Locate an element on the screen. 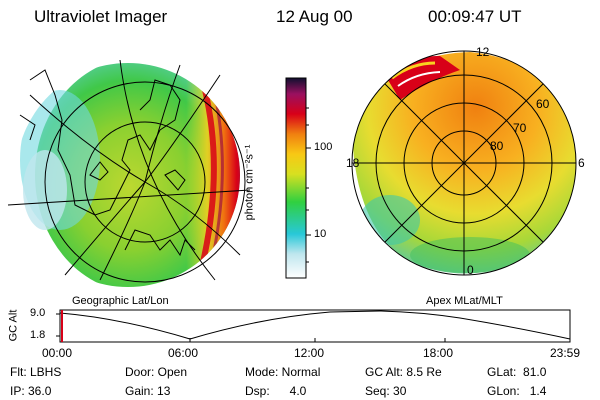 This screenshot has height=400, width=600. mlt-label-top: 12 is located at coordinates (483, 52).